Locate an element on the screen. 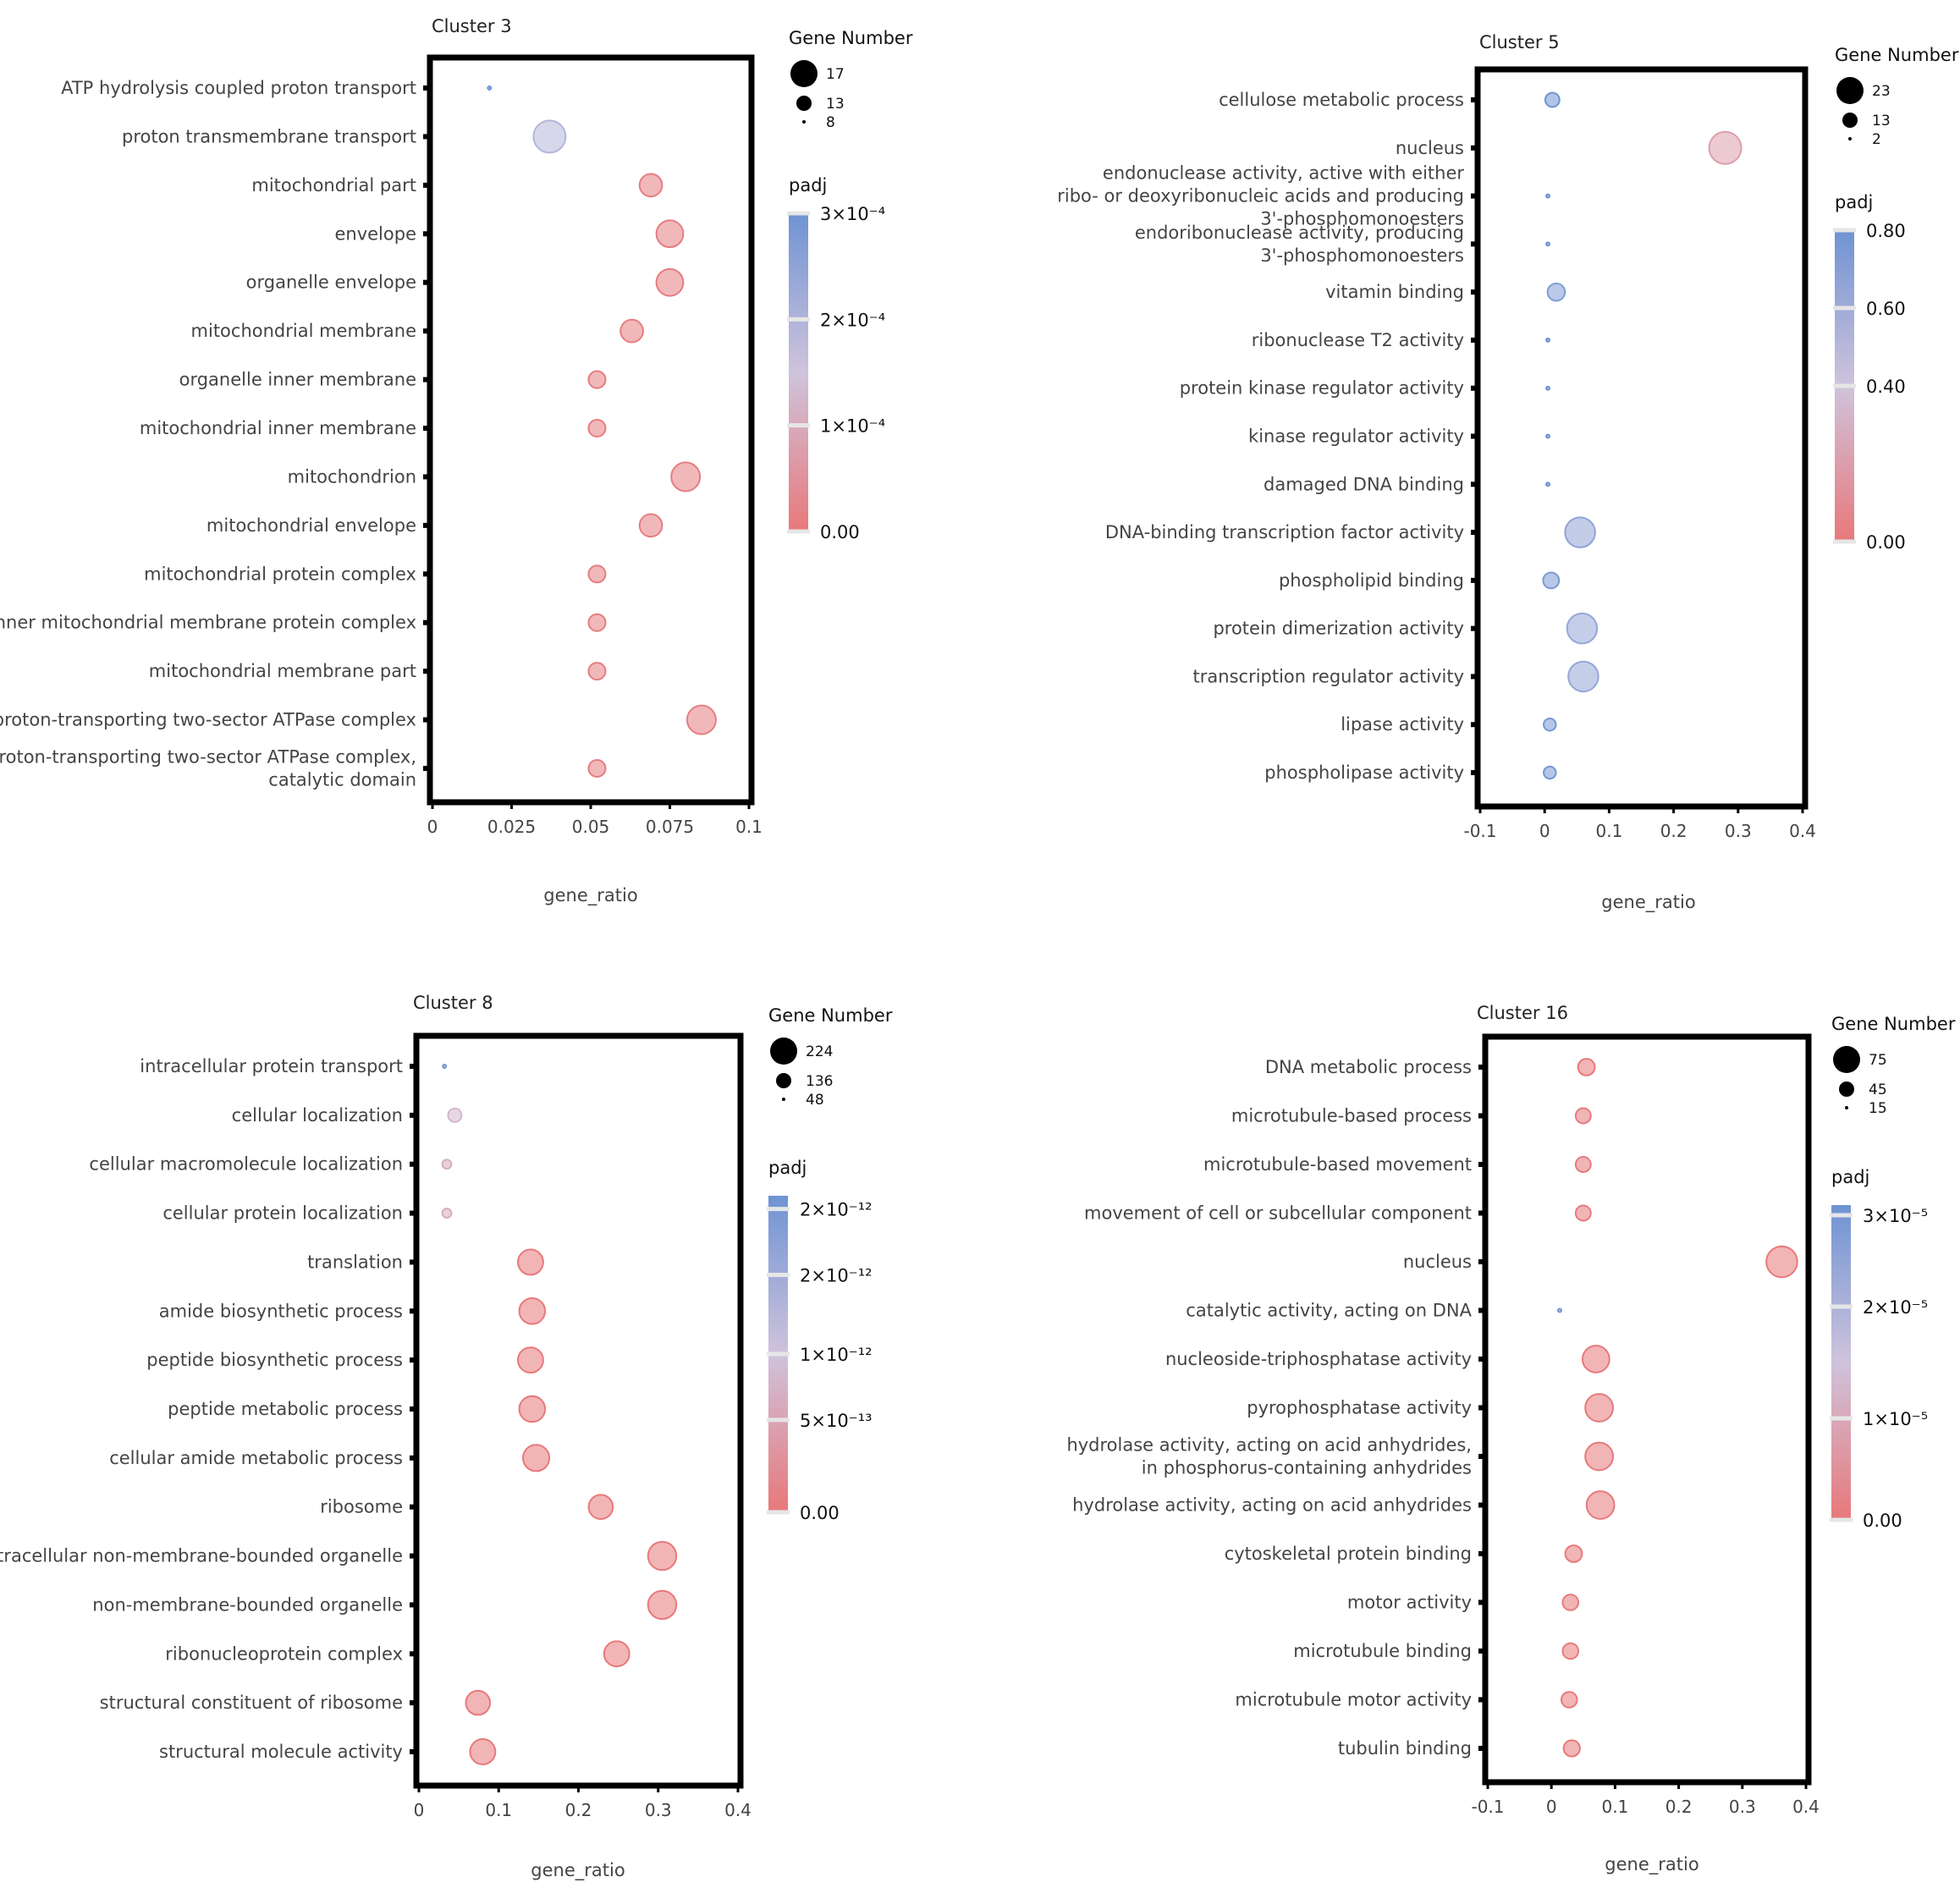  term-label: mitochondrial protein complex is located at coordinates (280, 574).